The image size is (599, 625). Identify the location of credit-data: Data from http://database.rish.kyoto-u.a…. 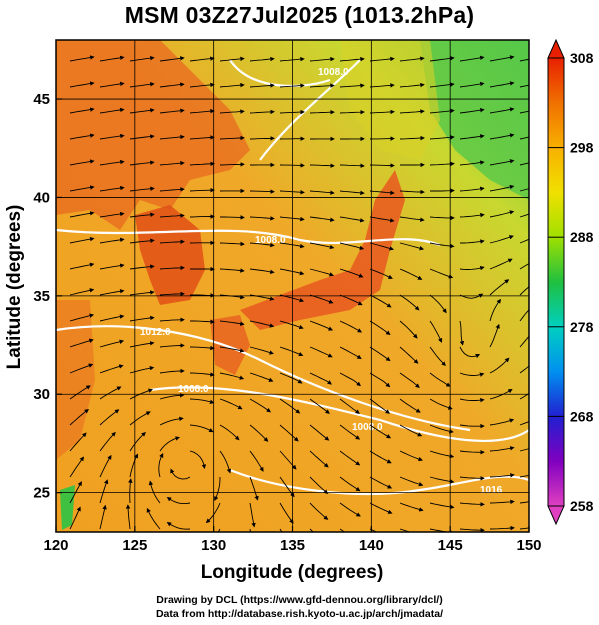
(299, 614).